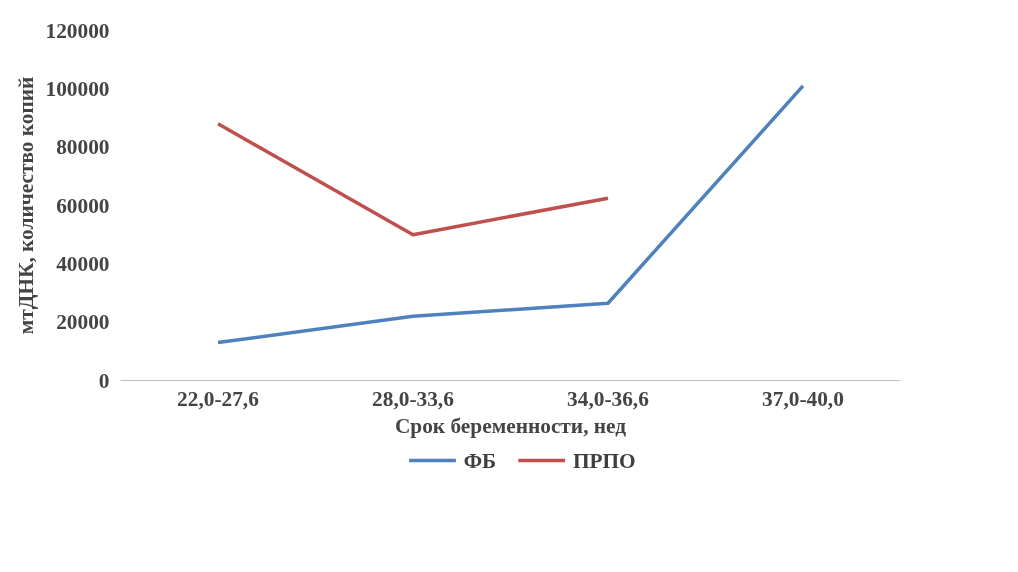 Image resolution: width=1018 pixels, height=572 pixels. Describe the element at coordinates (413, 398) in the screenshot. I see `x-tick-label: 28,0-33,6` at that location.